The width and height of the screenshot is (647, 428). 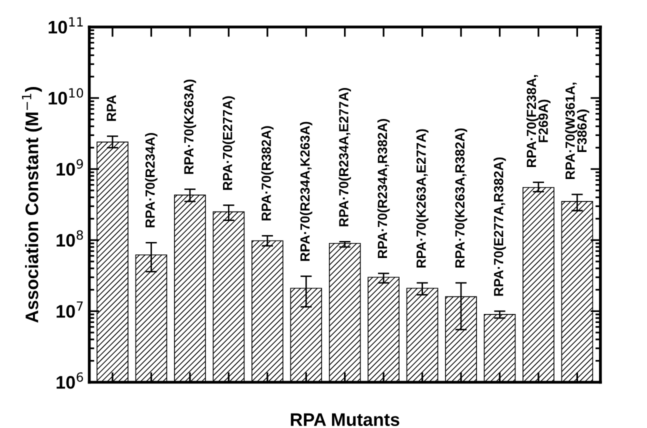 What do you see at coordinates (577, 131) in the screenshot?
I see `x-tick-label: RPA·70(W361A, F386A)` at bounding box center [577, 131].